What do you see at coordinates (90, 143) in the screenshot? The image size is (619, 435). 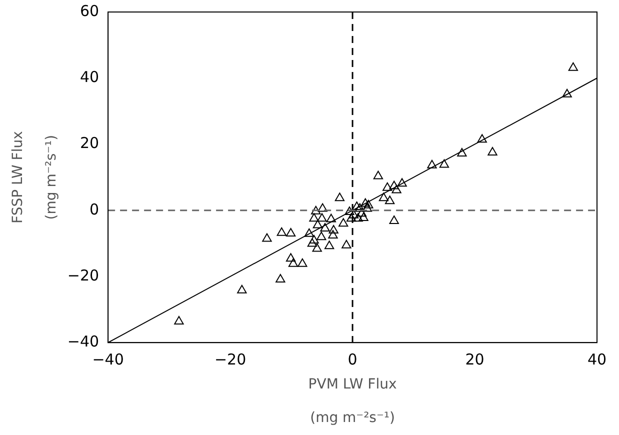 I see `y-tick-label: 20` at bounding box center [90, 143].